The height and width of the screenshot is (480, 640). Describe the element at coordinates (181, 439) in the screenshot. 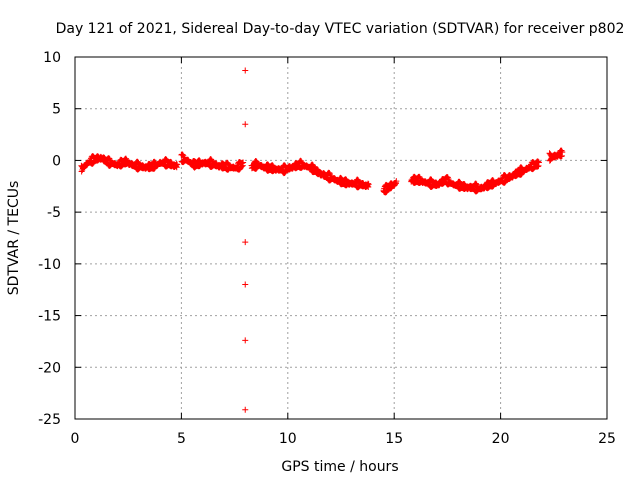

I see `x-tick-label: 5` at that location.